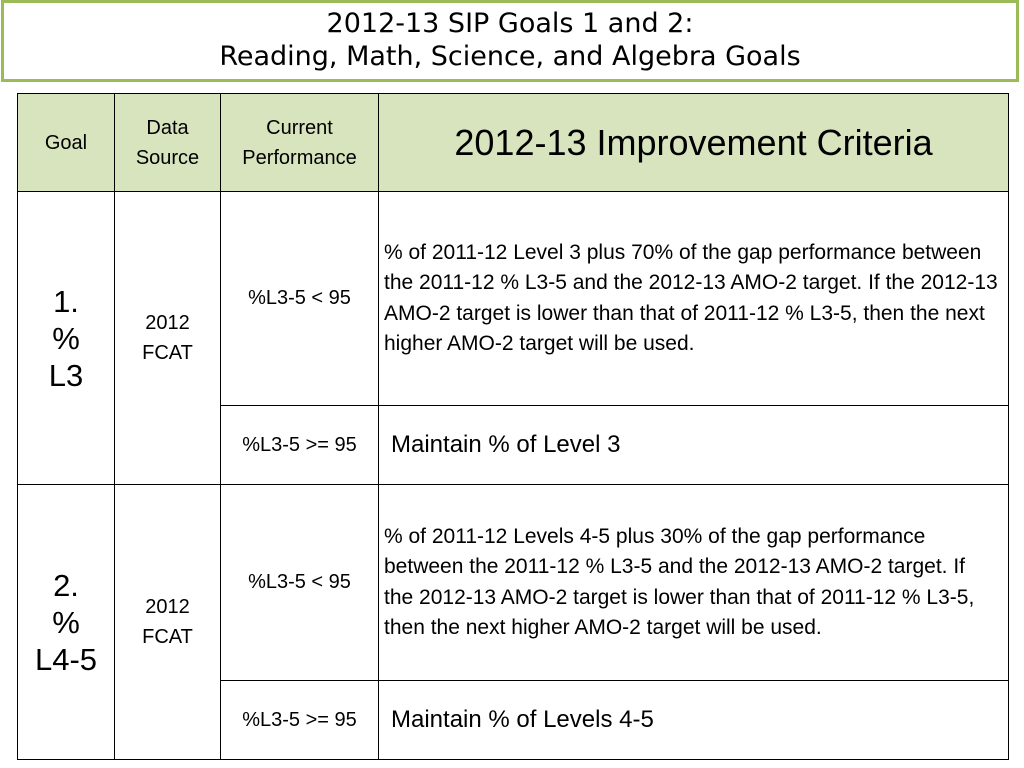 This screenshot has width=1024, height=768. What do you see at coordinates (66, 301) in the screenshot?
I see `goal-number: 1.` at bounding box center [66, 301].